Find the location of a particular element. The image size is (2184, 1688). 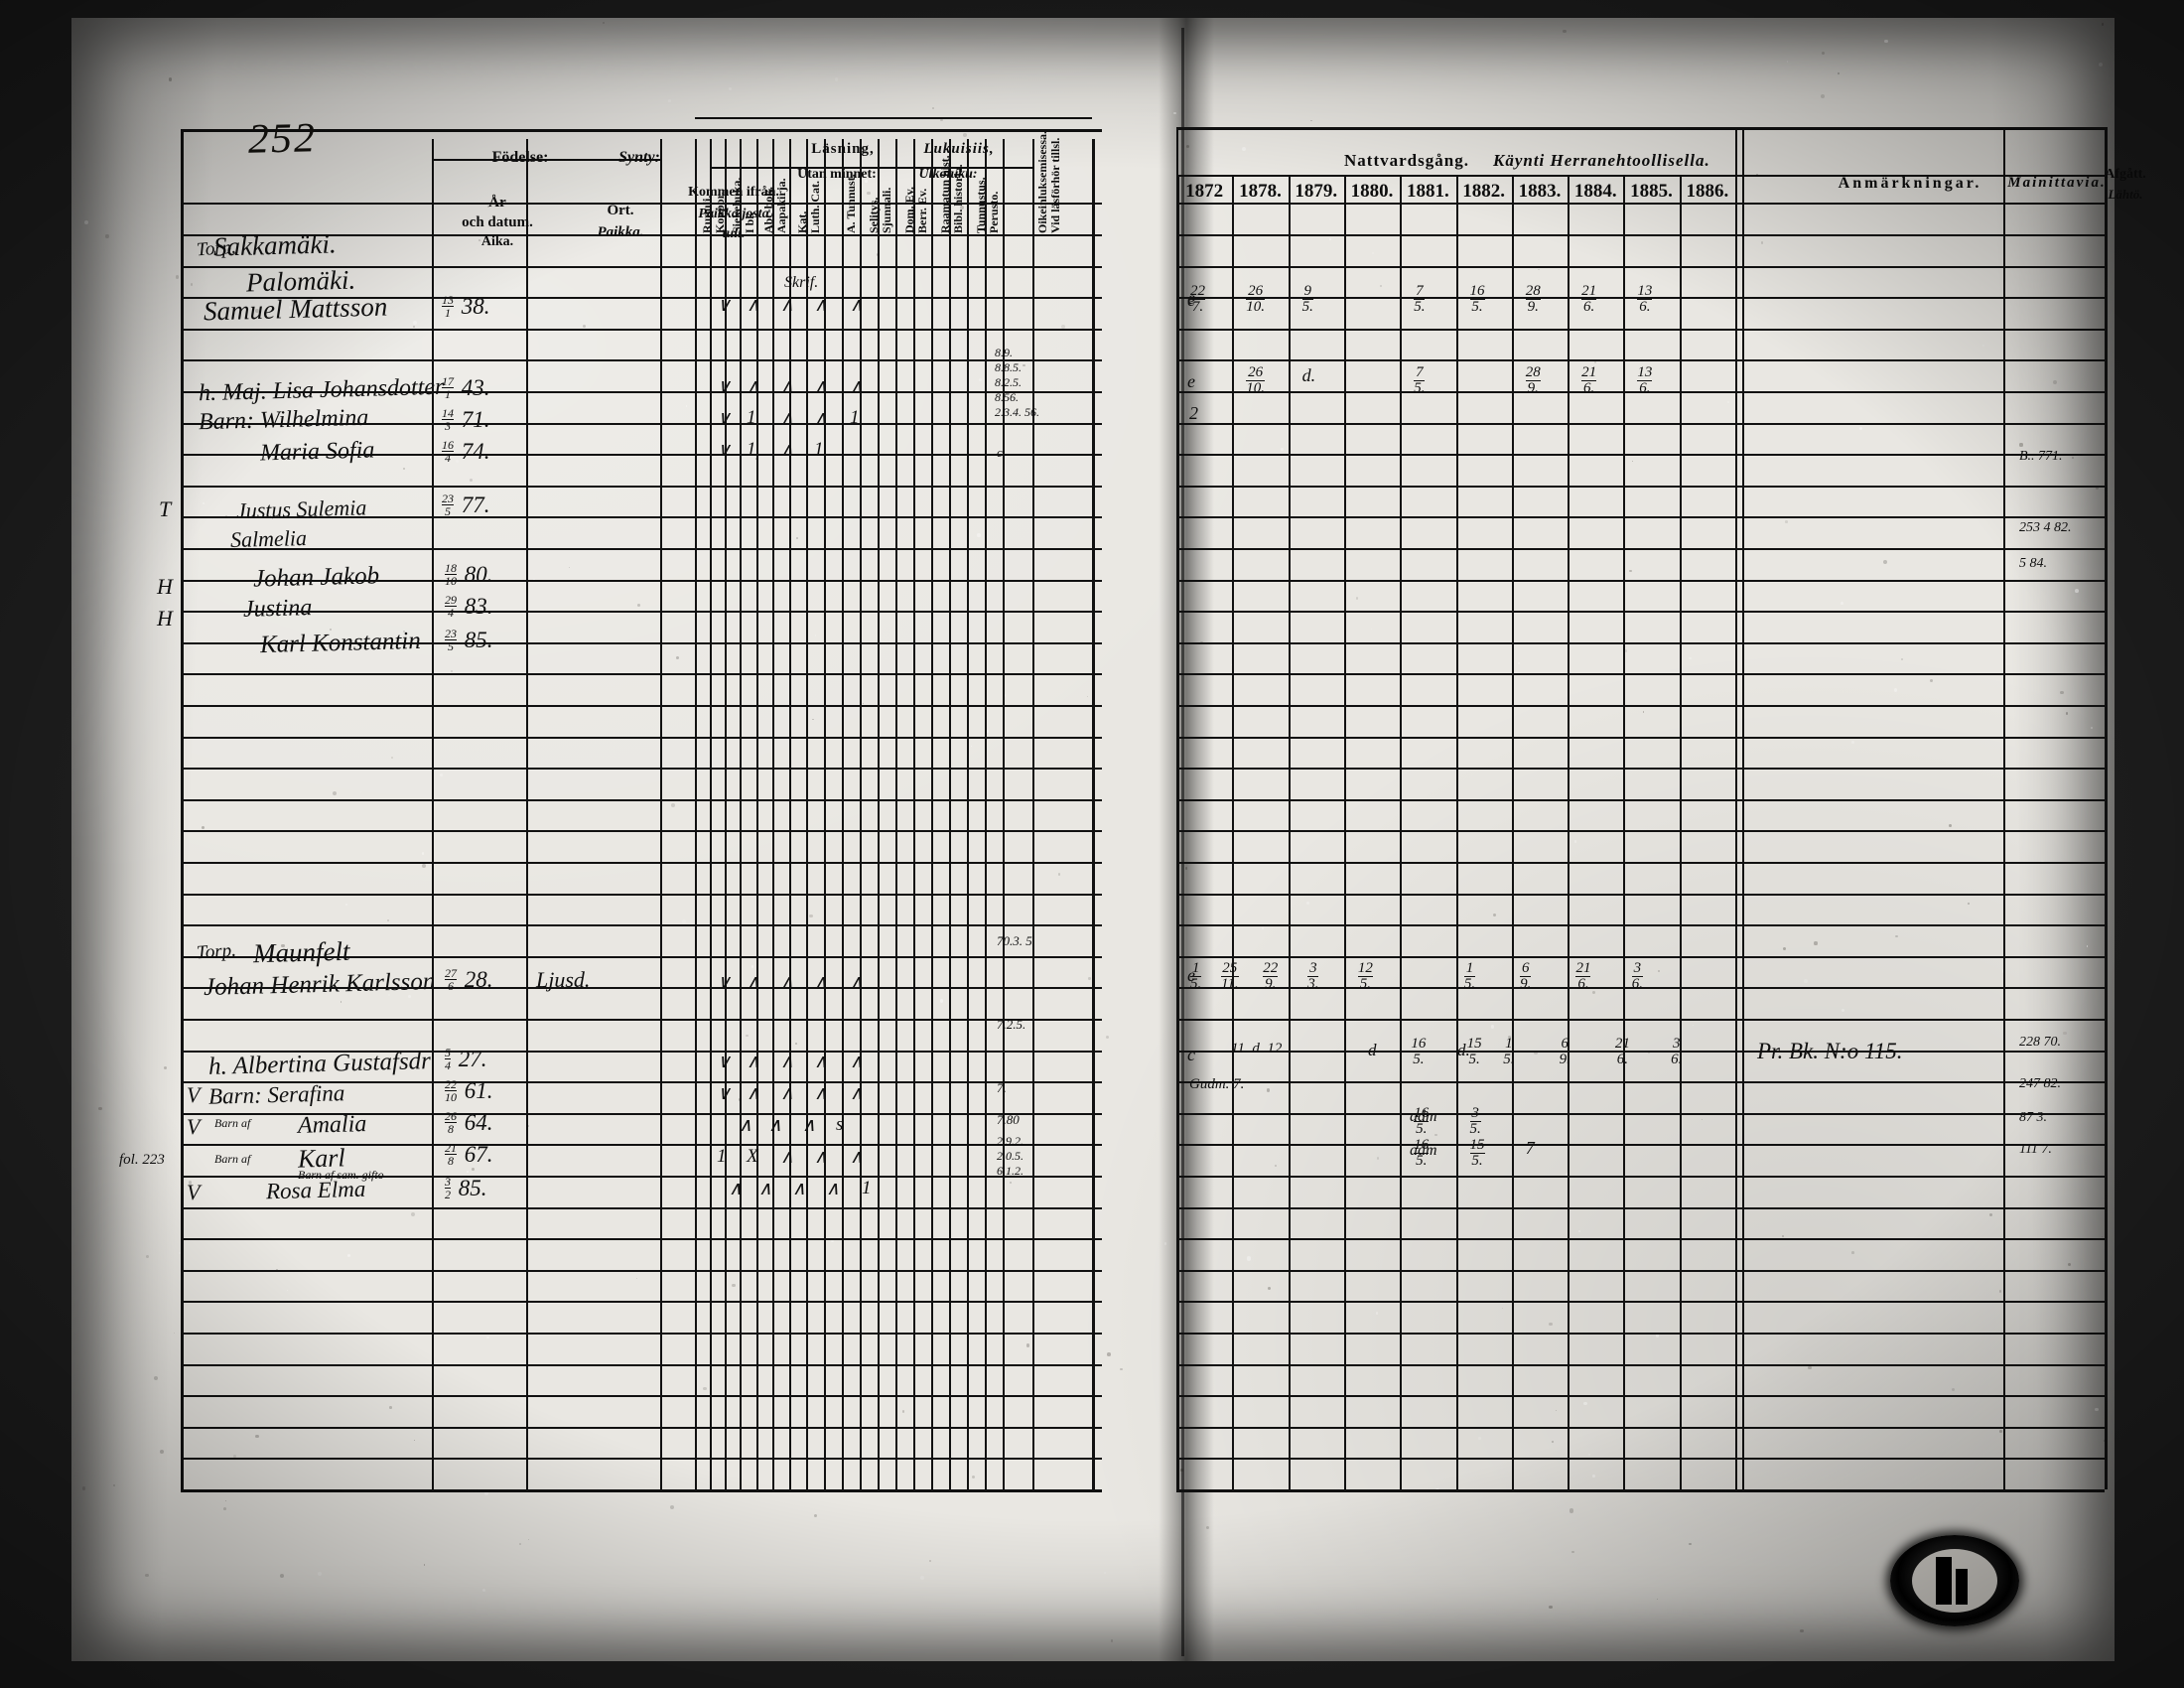

margin-symbol: T is located at coordinates (165, 508).